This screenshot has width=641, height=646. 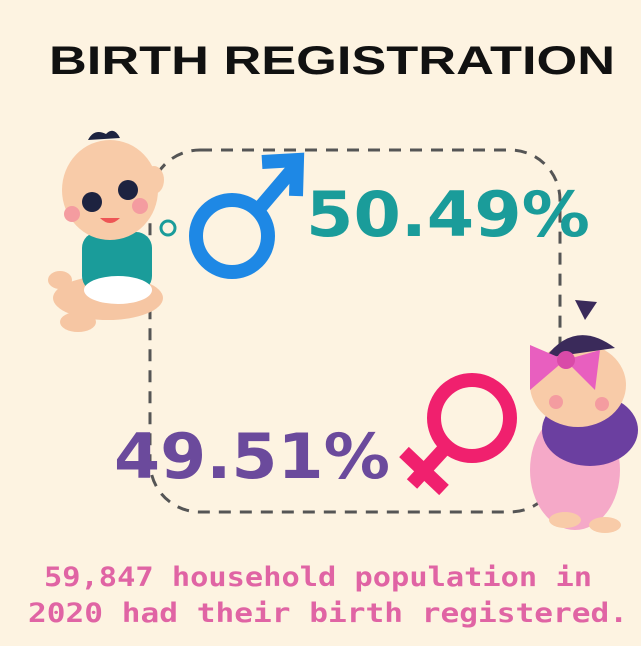 I want to click on baby-girl, so click(x=584, y=416).